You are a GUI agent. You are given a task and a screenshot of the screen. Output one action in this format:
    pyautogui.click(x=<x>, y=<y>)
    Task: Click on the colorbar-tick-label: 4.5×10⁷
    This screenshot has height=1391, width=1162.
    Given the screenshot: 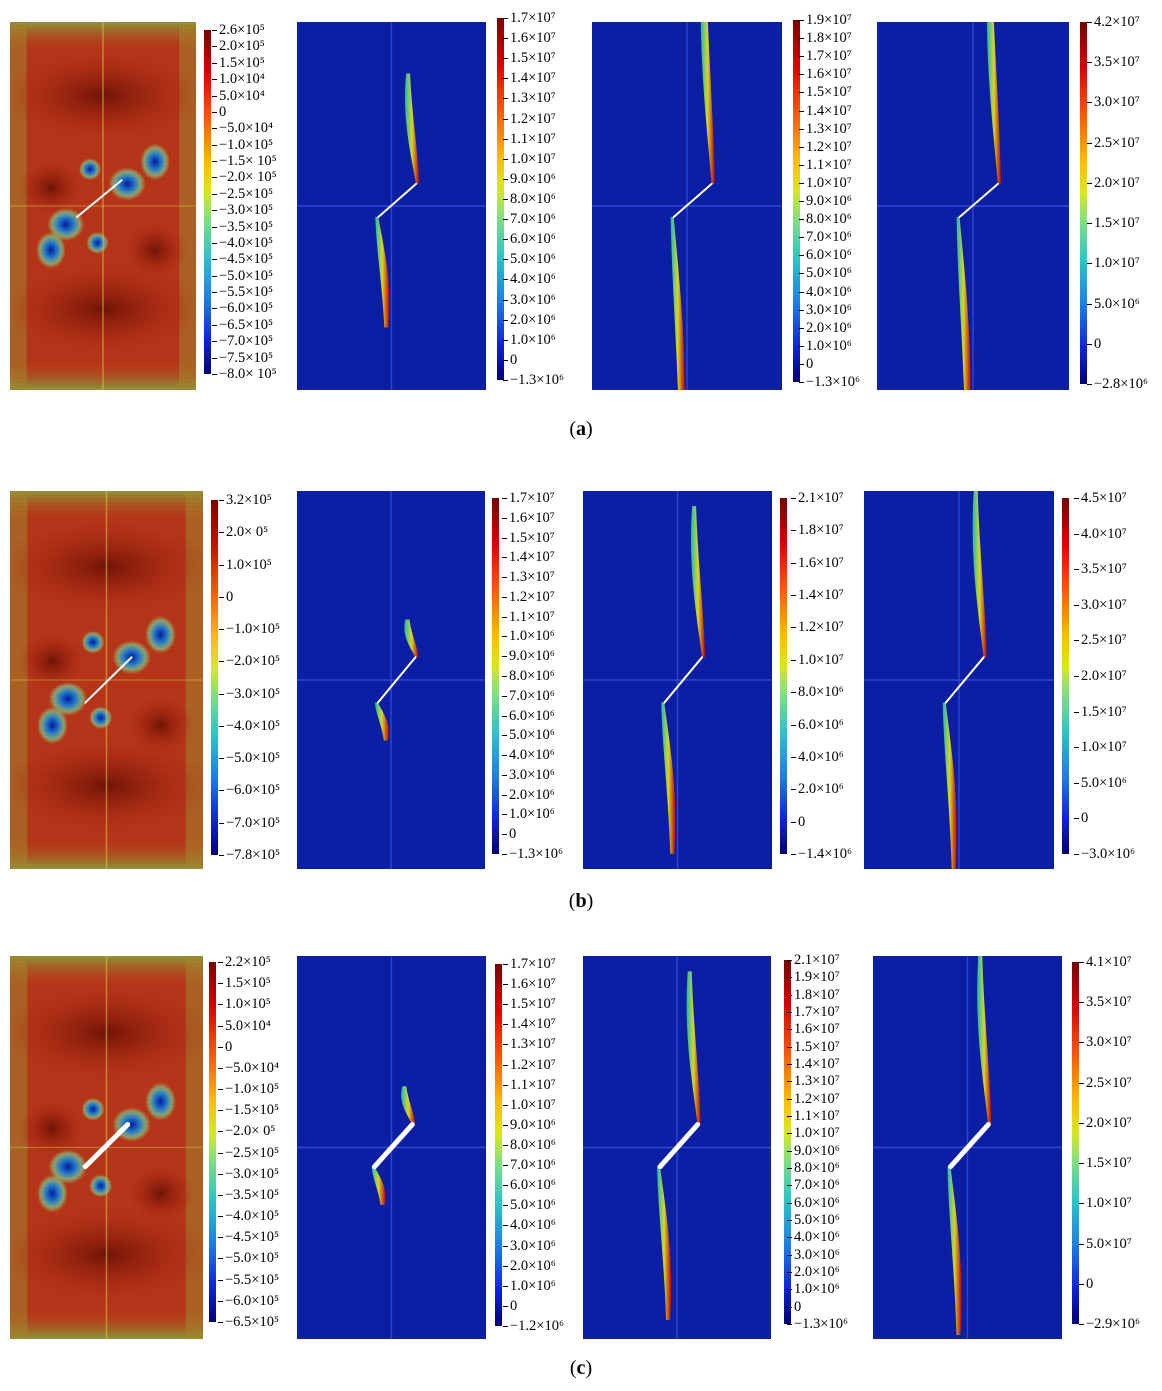 What is the action you would take?
    pyautogui.click(x=1100, y=498)
    